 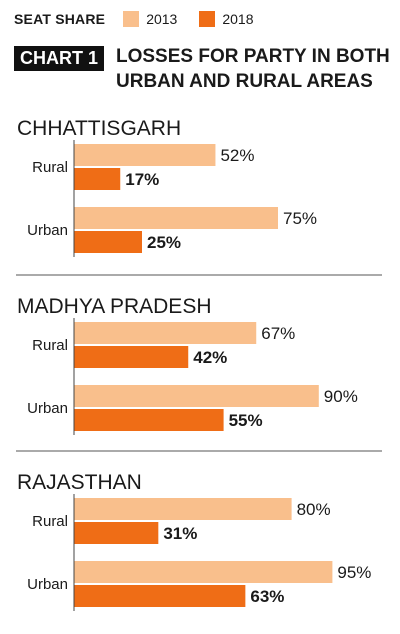 I want to click on category-label-chhattisgarh-urban: Urban, so click(x=47, y=230).